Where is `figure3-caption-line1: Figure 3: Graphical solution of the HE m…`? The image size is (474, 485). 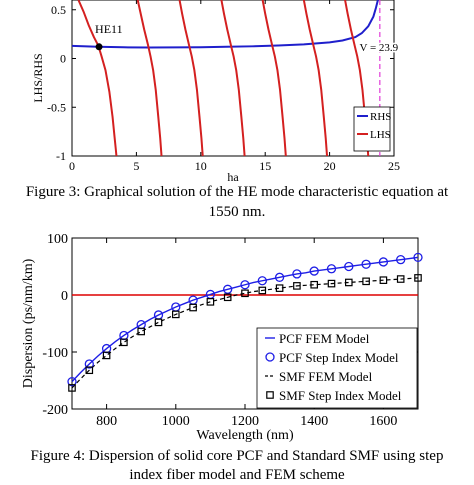 figure3-caption-line1: Figure 3: Graphical solution of the HE m… is located at coordinates (237, 192).